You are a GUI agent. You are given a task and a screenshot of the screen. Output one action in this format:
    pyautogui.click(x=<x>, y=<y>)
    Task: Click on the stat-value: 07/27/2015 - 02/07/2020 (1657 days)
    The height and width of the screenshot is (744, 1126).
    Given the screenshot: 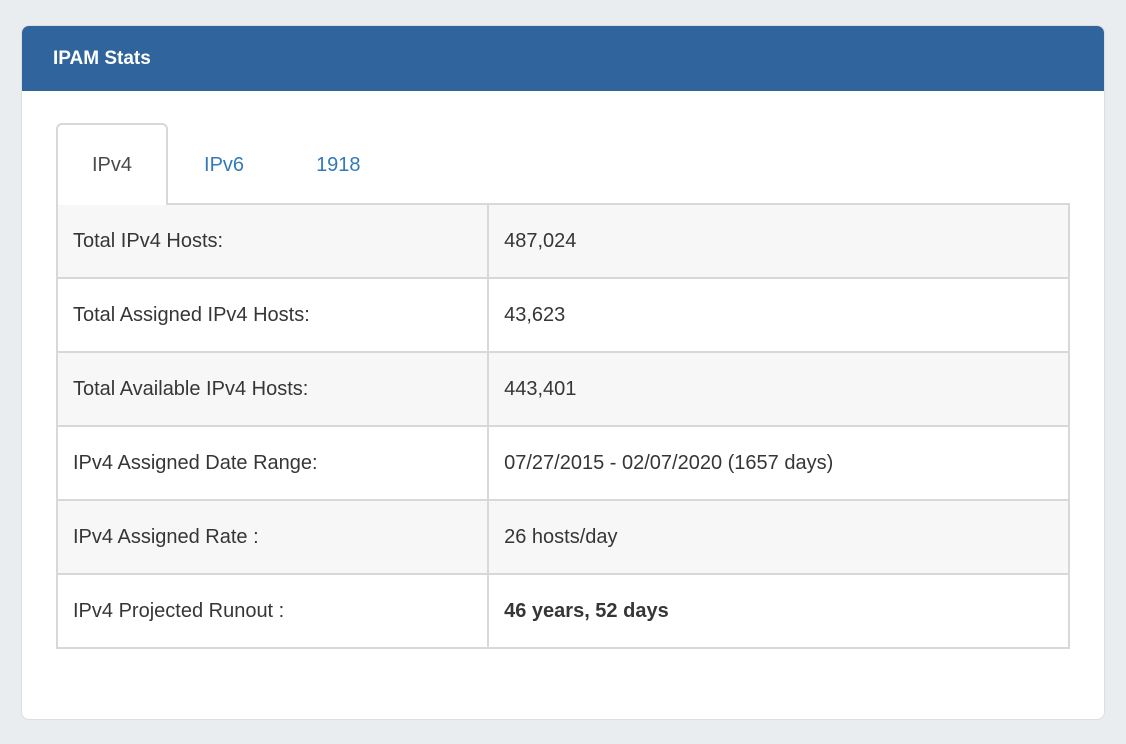 What is the action you would take?
    pyautogui.click(x=778, y=463)
    